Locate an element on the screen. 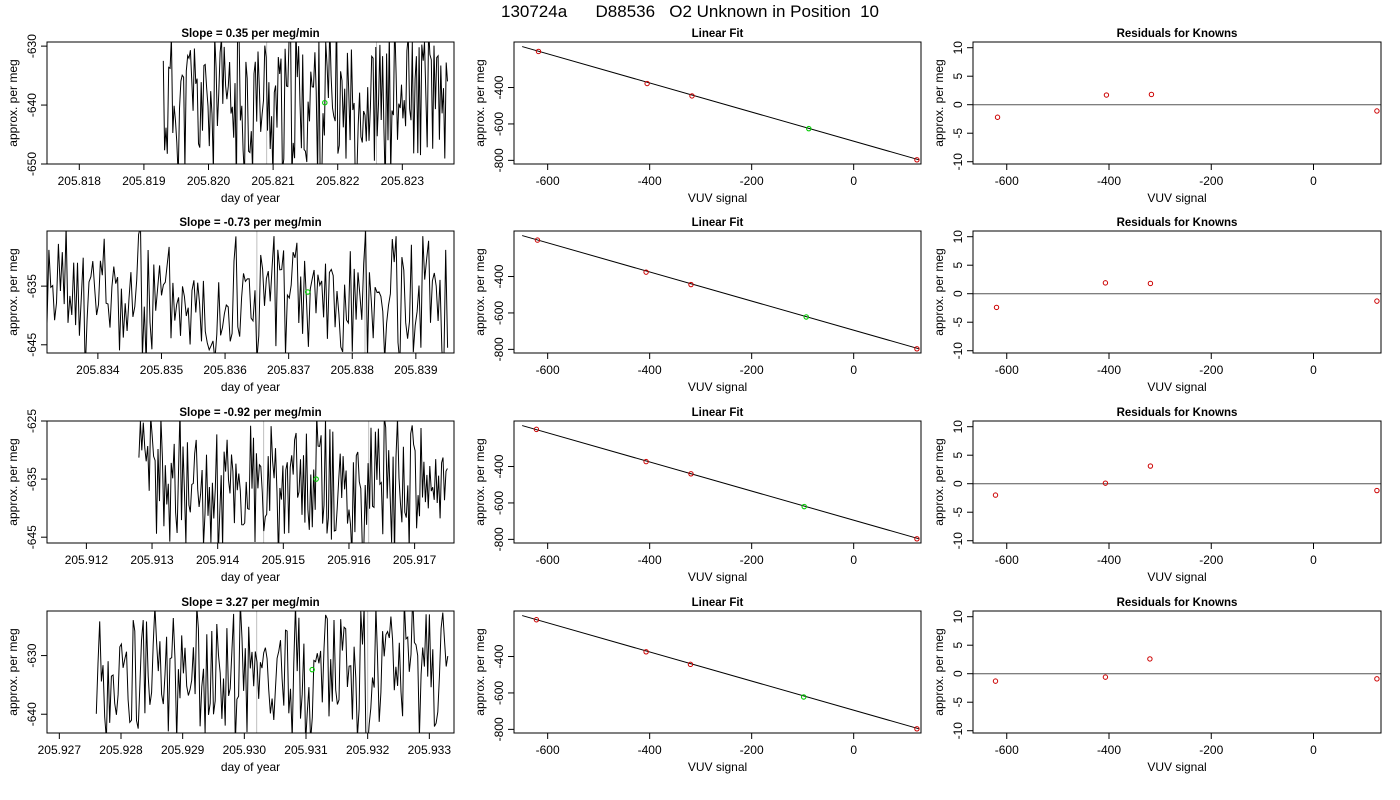 This screenshot has width=1400, height=800. panel-title: Slope = -0.92 per meg/min is located at coordinates (250, 413).